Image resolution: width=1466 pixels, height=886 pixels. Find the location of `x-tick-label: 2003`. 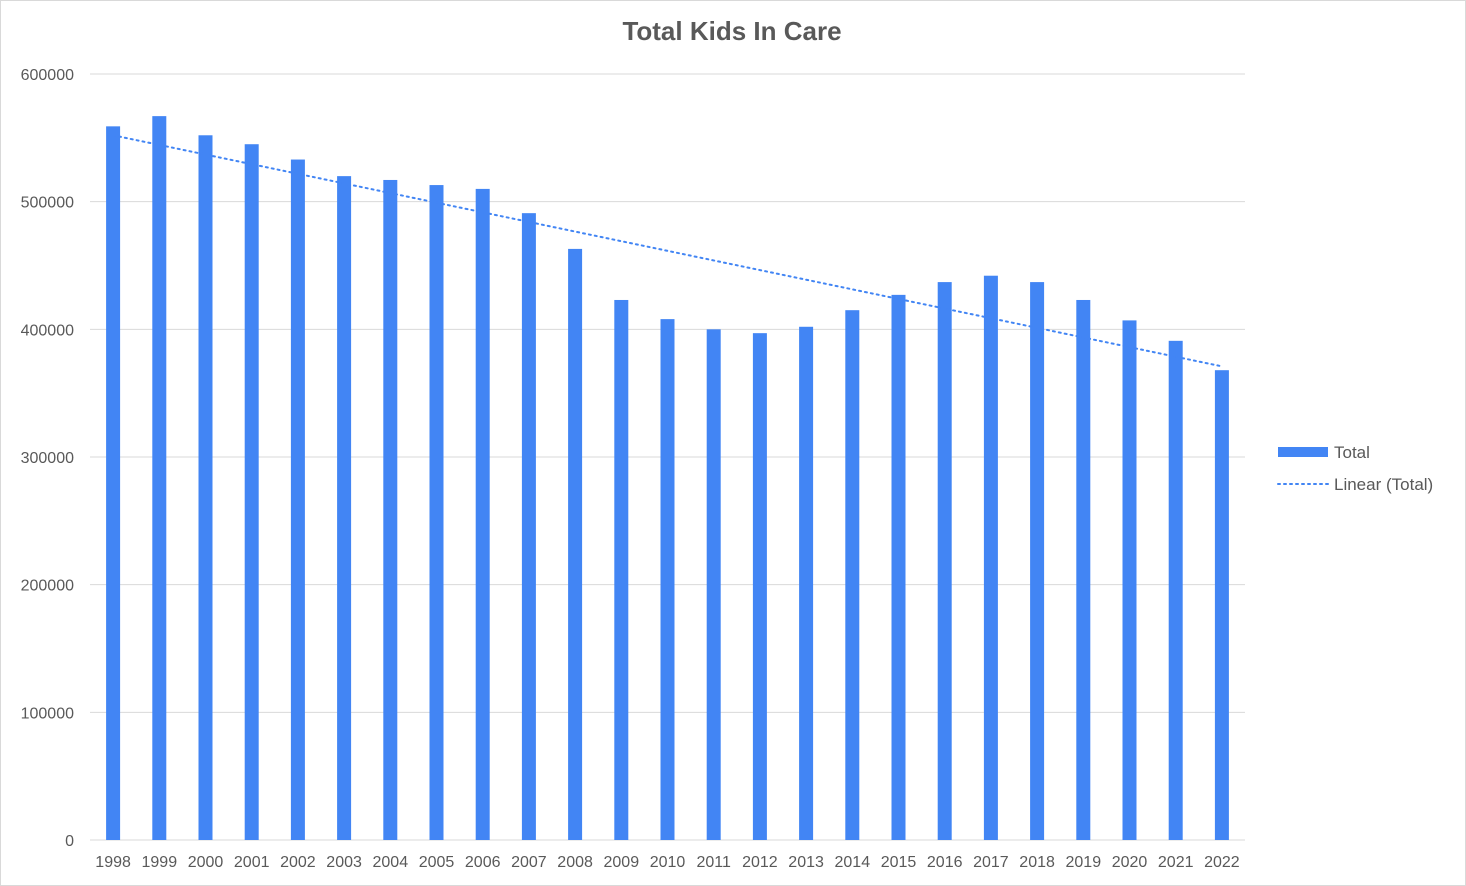

x-tick-label: 2003 is located at coordinates (344, 862).